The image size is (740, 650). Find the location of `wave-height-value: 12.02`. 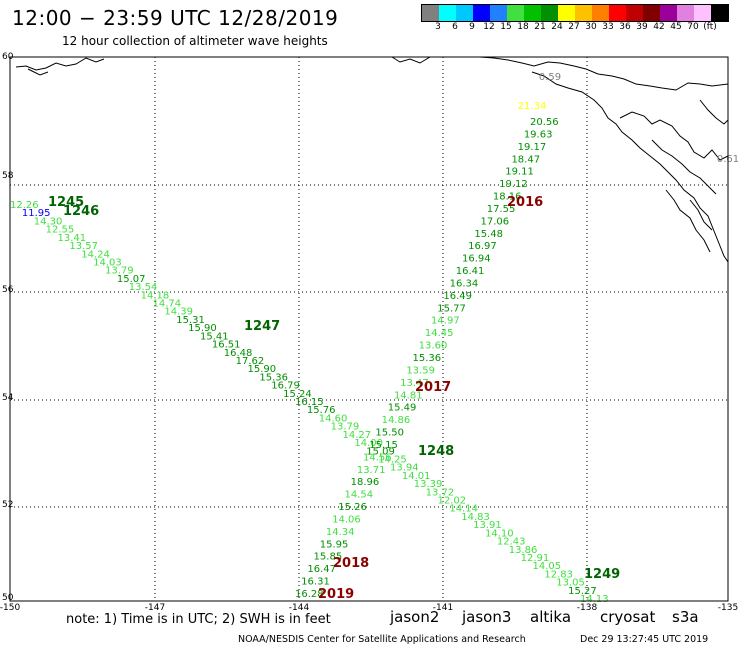

wave-height-value: 12.02 is located at coordinates (452, 501).